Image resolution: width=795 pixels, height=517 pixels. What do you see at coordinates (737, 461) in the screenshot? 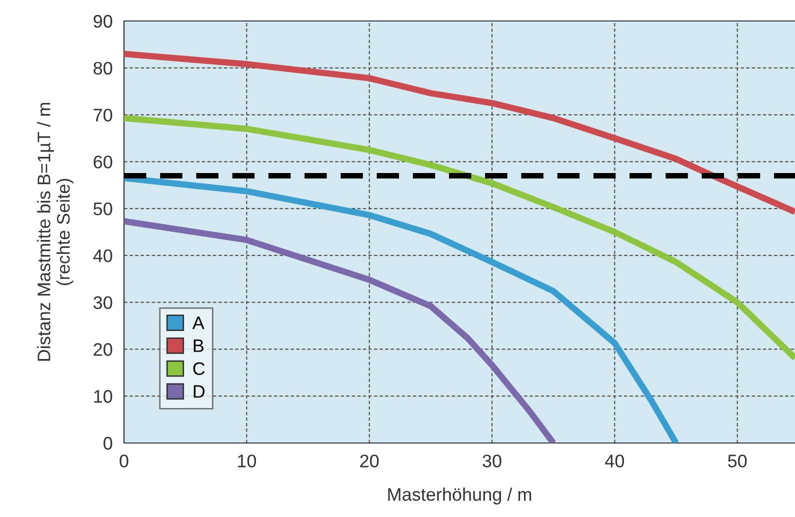
I see `x-tick-label: 50` at bounding box center [737, 461].